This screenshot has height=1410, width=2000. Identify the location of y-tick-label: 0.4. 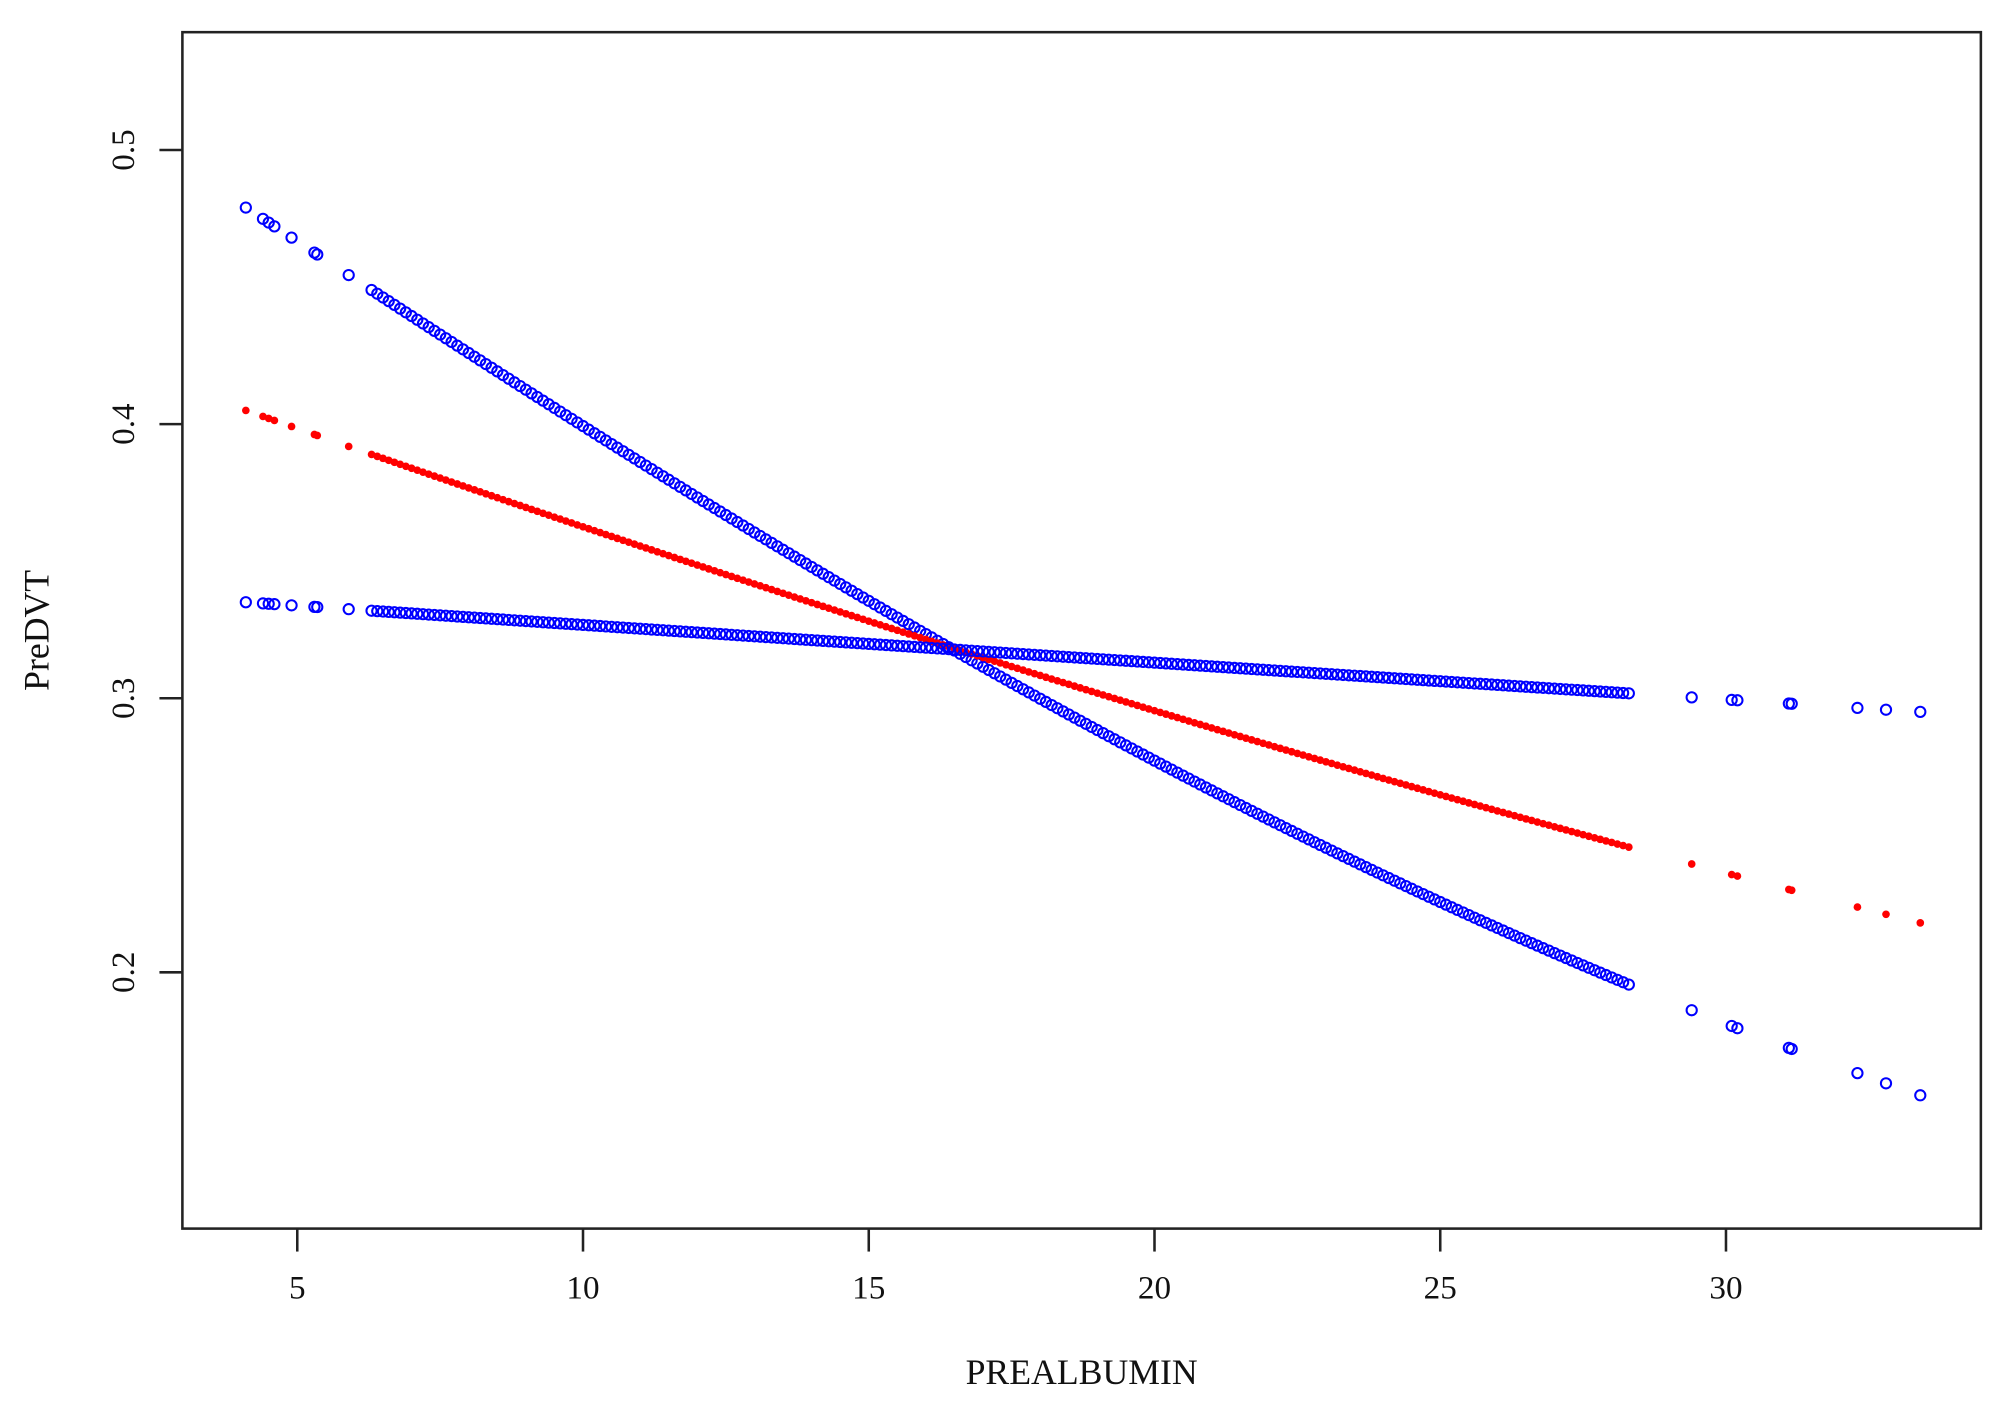
(123, 424).